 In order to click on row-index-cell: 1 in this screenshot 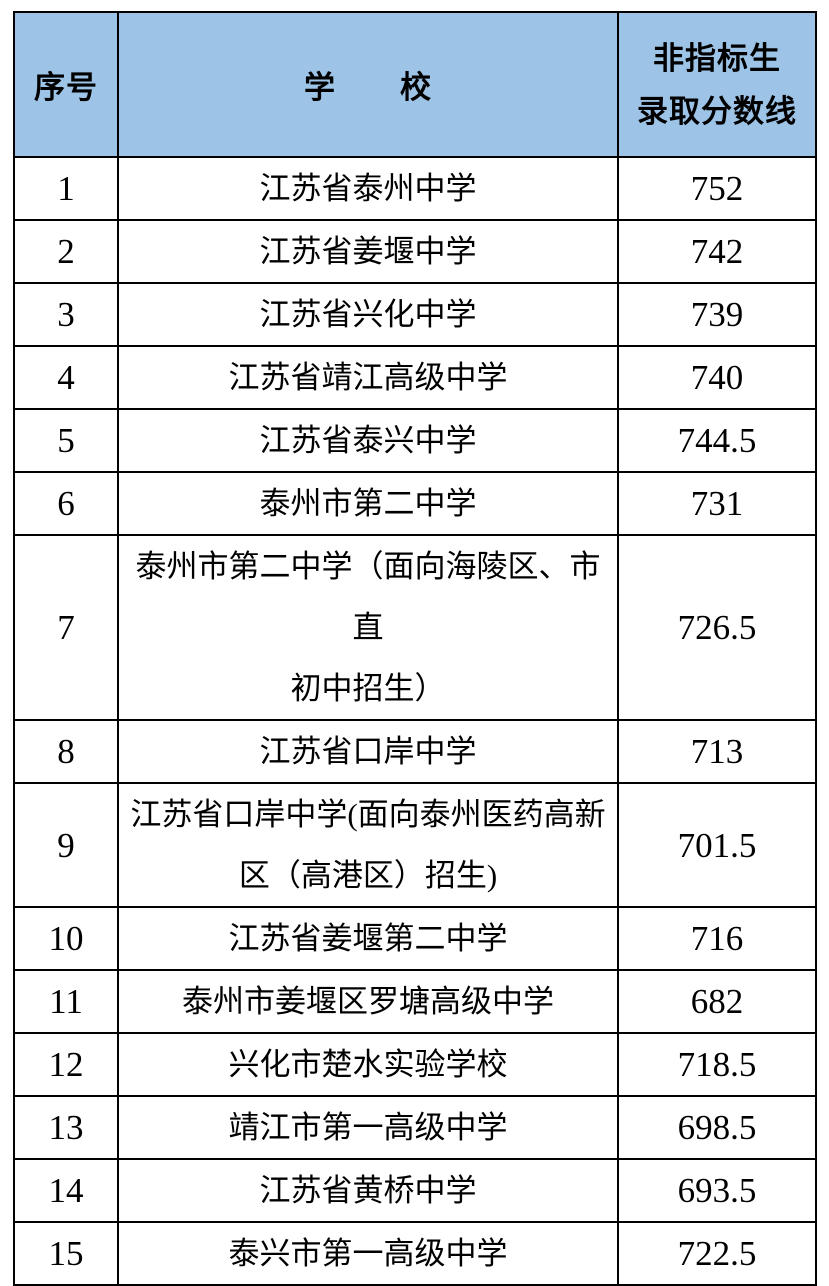, I will do `click(66, 188)`.